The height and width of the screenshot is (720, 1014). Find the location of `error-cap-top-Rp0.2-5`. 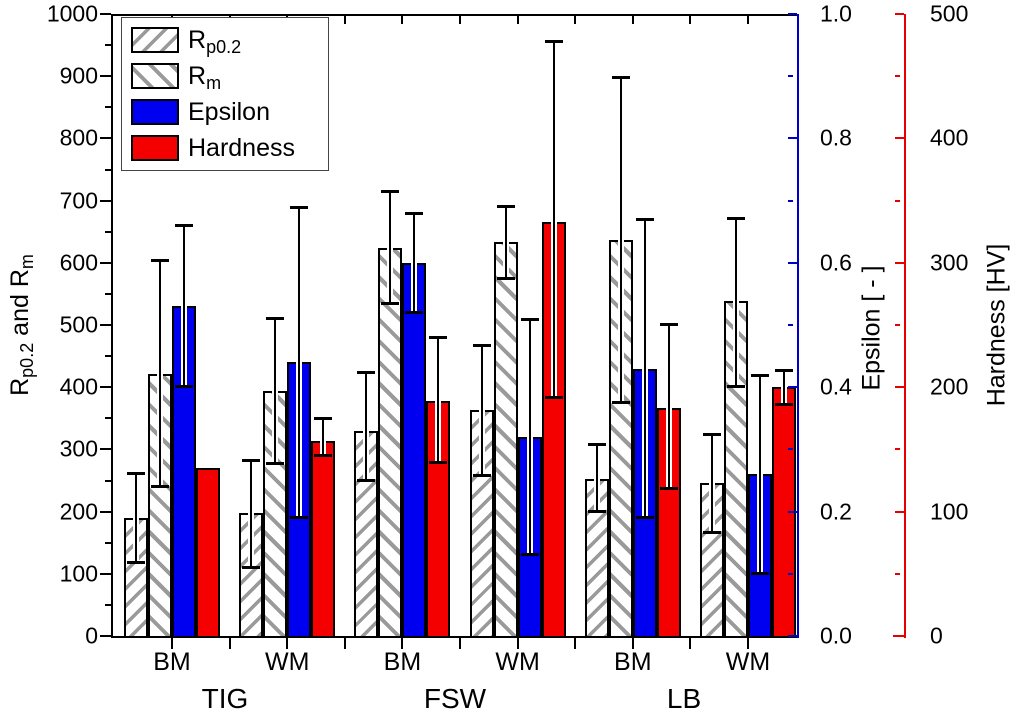

error-cap-top-Rp0.2-5 is located at coordinates (712, 434).